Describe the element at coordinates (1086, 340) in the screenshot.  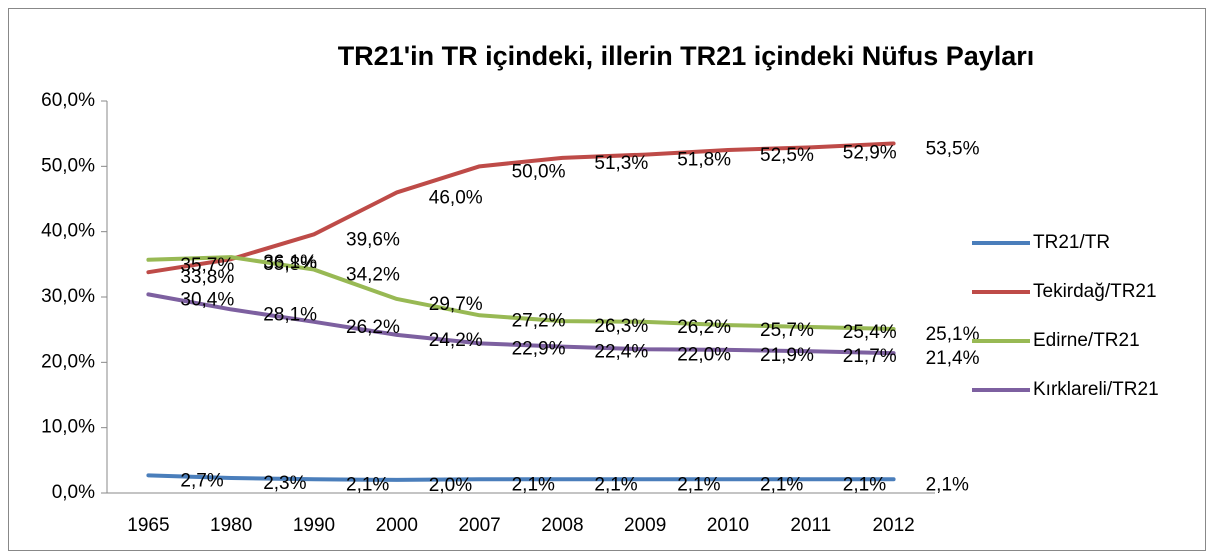
I see `legend-label: Edirne/TR21` at that location.